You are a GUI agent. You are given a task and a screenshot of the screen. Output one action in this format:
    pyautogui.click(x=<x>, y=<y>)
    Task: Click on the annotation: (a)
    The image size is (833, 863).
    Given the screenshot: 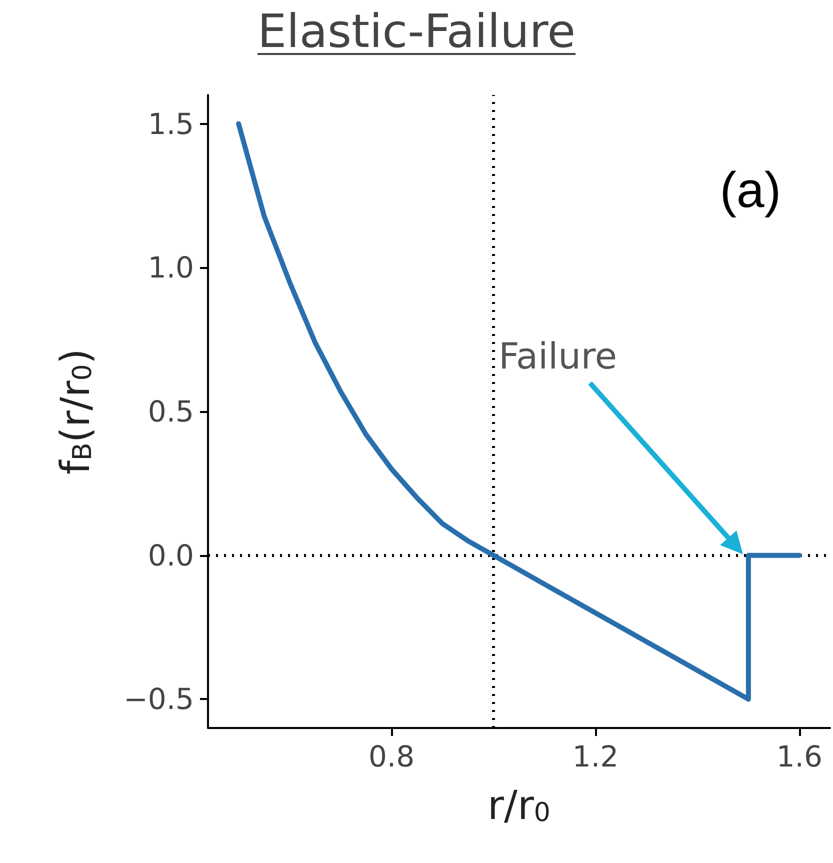 What is the action you would take?
    pyautogui.click(x=750, y=190)
    